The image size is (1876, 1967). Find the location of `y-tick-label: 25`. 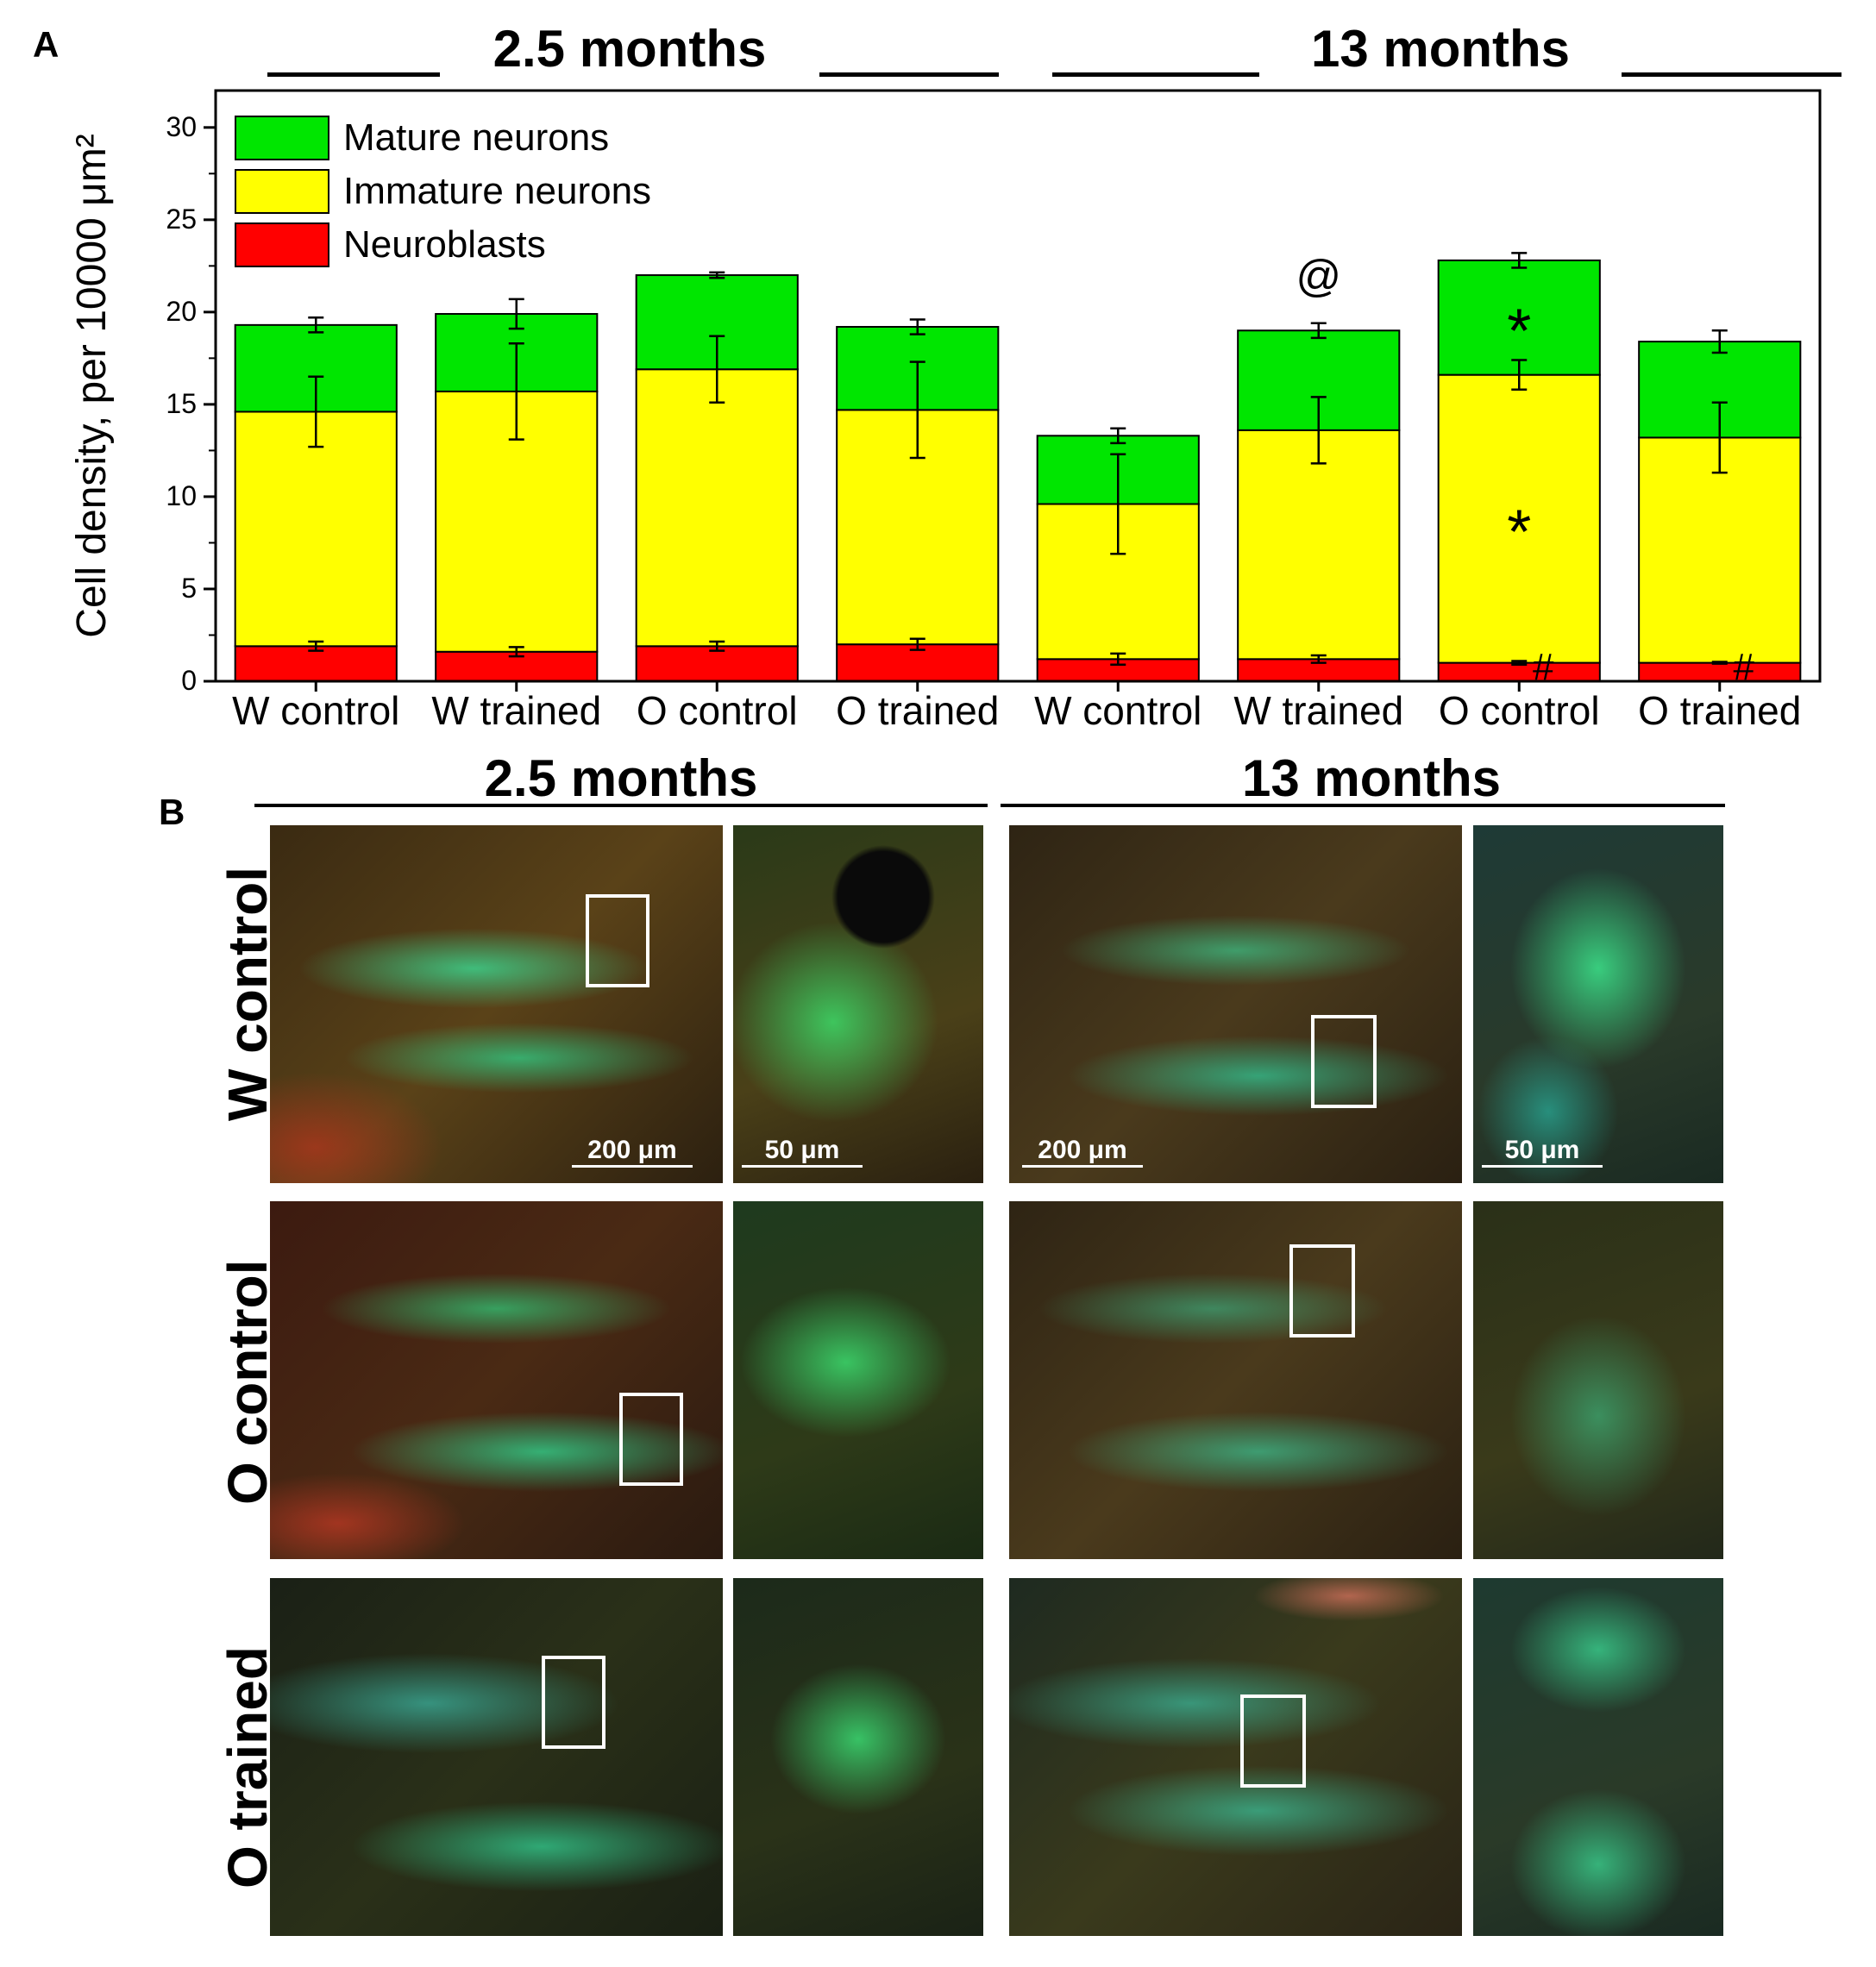

y-tick-label: 25 is located at coordinates (182, 220).